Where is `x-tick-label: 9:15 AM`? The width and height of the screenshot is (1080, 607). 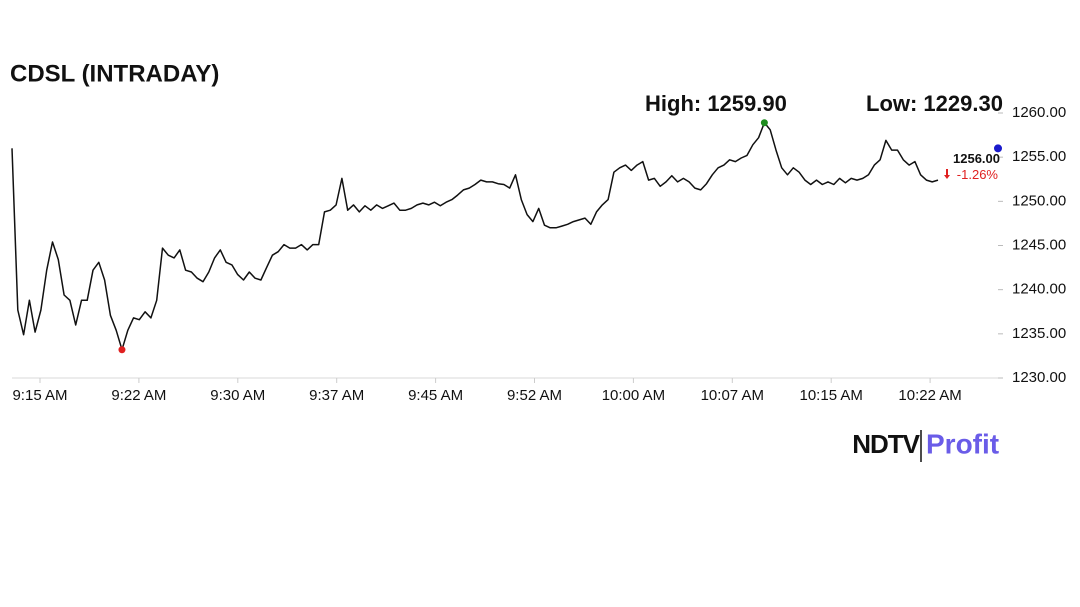
x-tick-label: 9:15 AM is located at coordinates (39, 395).